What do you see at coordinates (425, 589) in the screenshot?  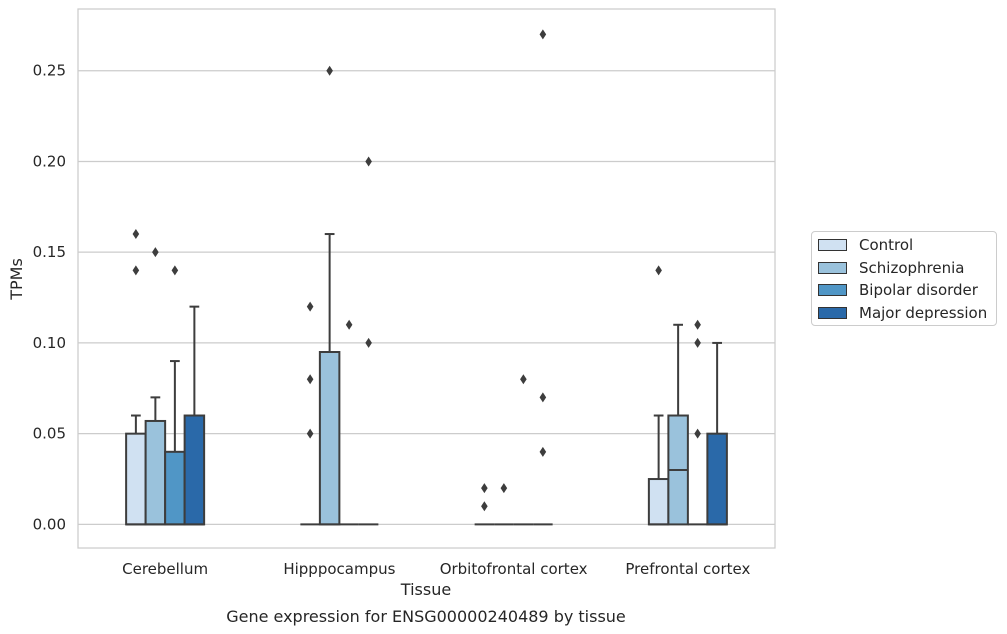 I see `x-axis-title: Tissue` at bounding box center [425, 589].